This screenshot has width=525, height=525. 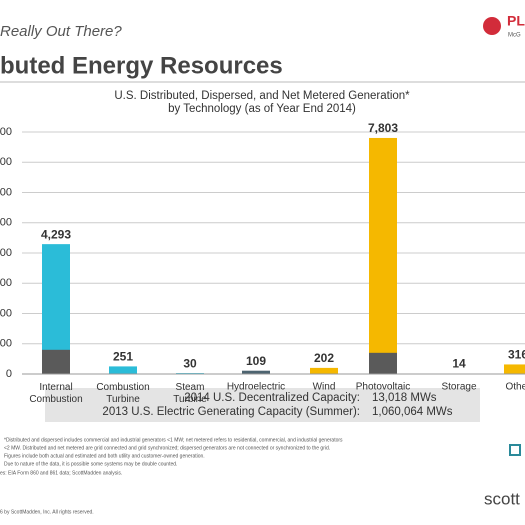 What do you see at coordinates (272, 398) in the screenshot?
I see `summary-label: 2014 U.S. Decentralized Capacity:` at bounding box center [272, 398].